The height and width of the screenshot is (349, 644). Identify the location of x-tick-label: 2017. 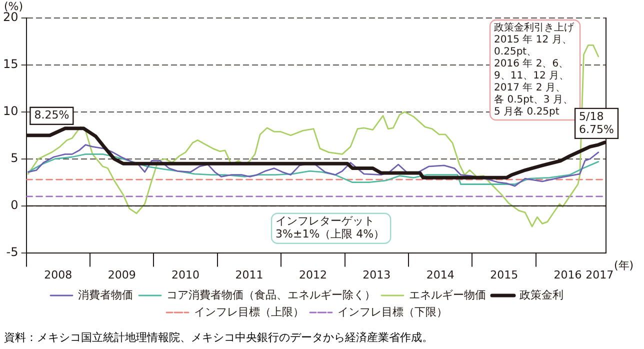
(600, 275).